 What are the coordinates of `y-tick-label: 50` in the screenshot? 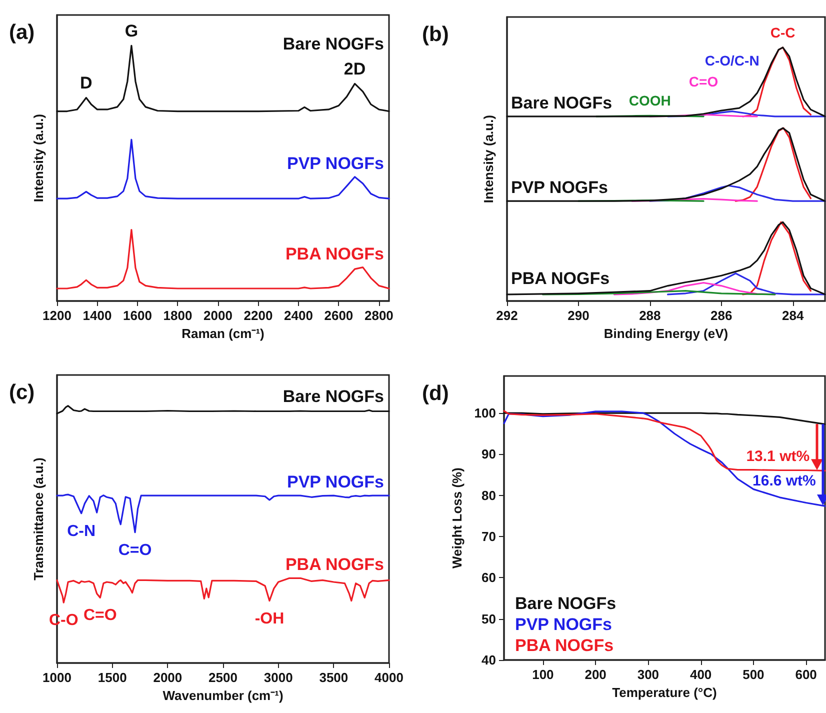 It's located at (489, 618).